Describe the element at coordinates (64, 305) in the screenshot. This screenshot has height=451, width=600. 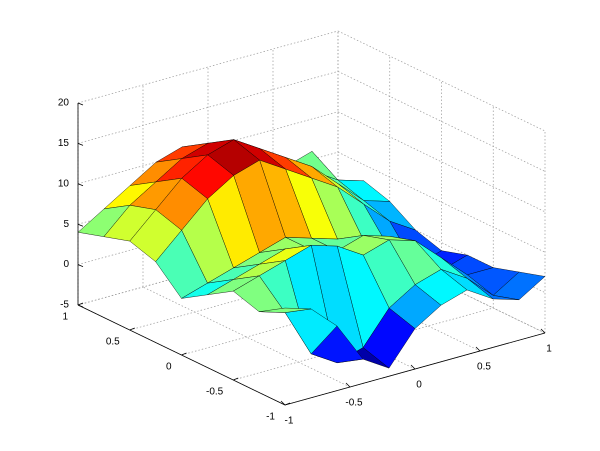
I see `z-tick-label: -5` at that location.